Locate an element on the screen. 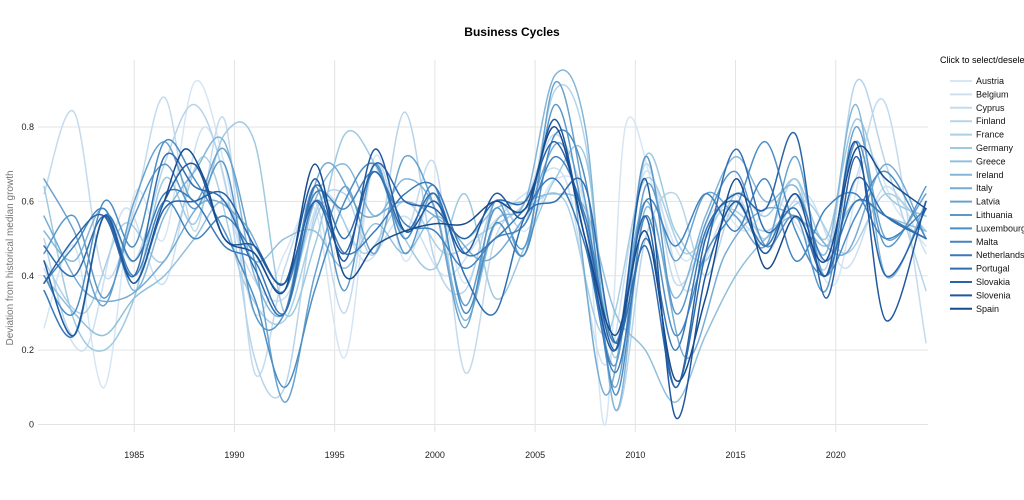 The width and height of the screenshot is (1024, 500). legend-label: France is located at coordinates (990, 135).